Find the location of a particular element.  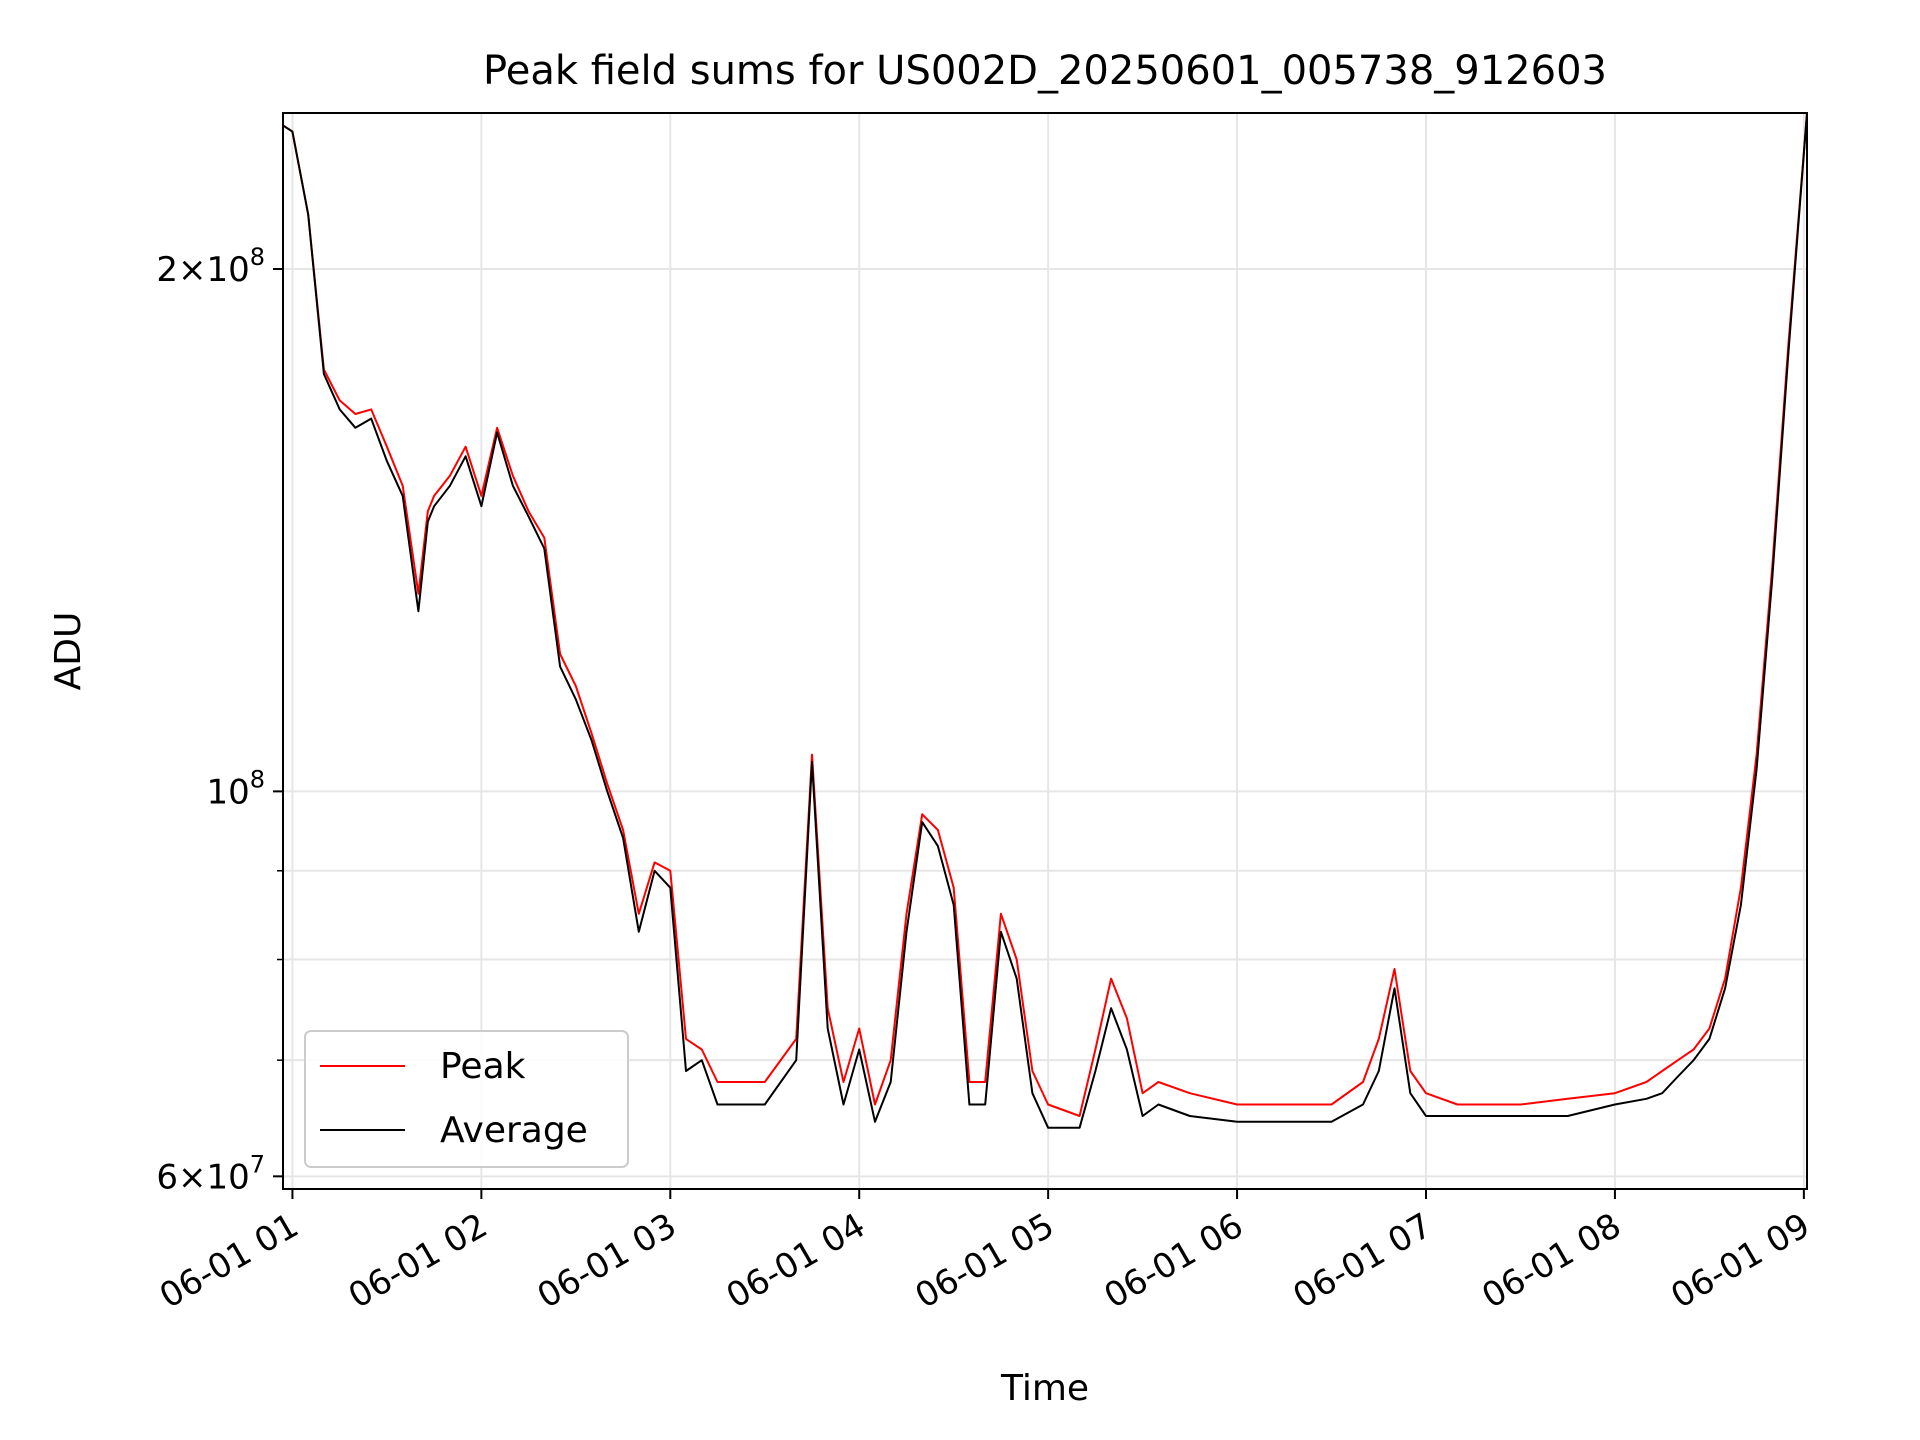

legend-peak-label: Peak is located at coordinates (483, 1066).